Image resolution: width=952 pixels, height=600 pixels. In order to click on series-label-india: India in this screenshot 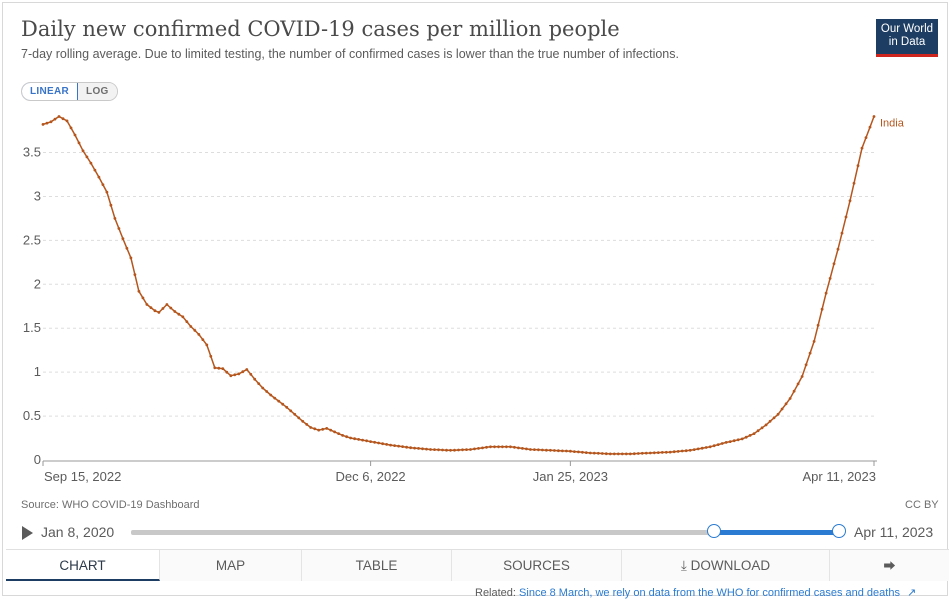, I will do `click(892, 124)`.